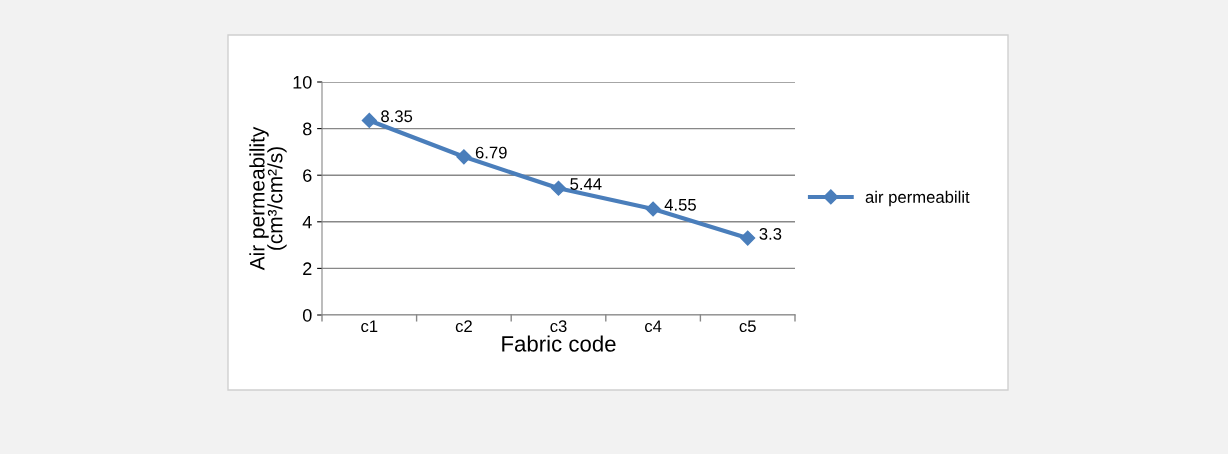 This screenshot has height=454, width=1228. Describe the element at coordinates (491, 152) in the screenshot. I see `data-label: 6.79` at that location.